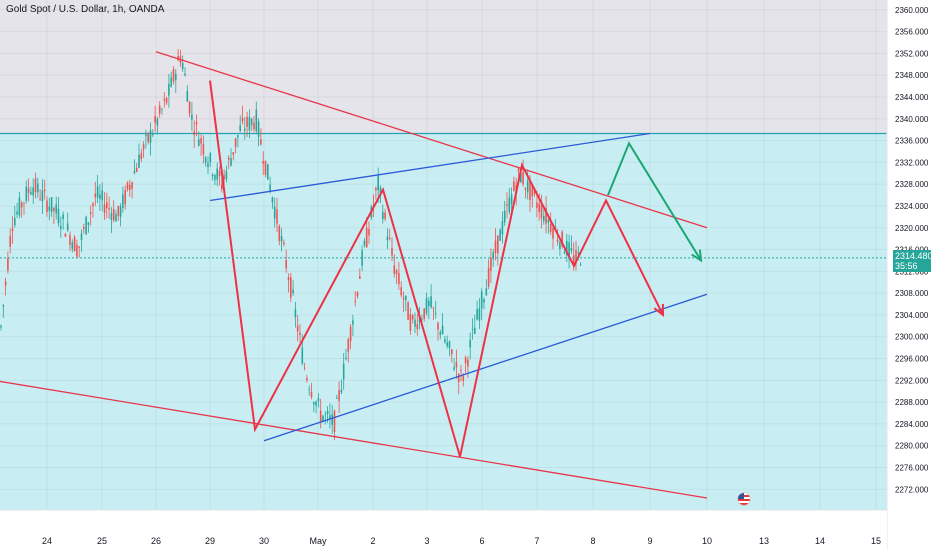 The image size is (932, 550). Describe the element at coordinates (906, 265) in the screenshot. I see `bar-countdown: 35:56` at that location.